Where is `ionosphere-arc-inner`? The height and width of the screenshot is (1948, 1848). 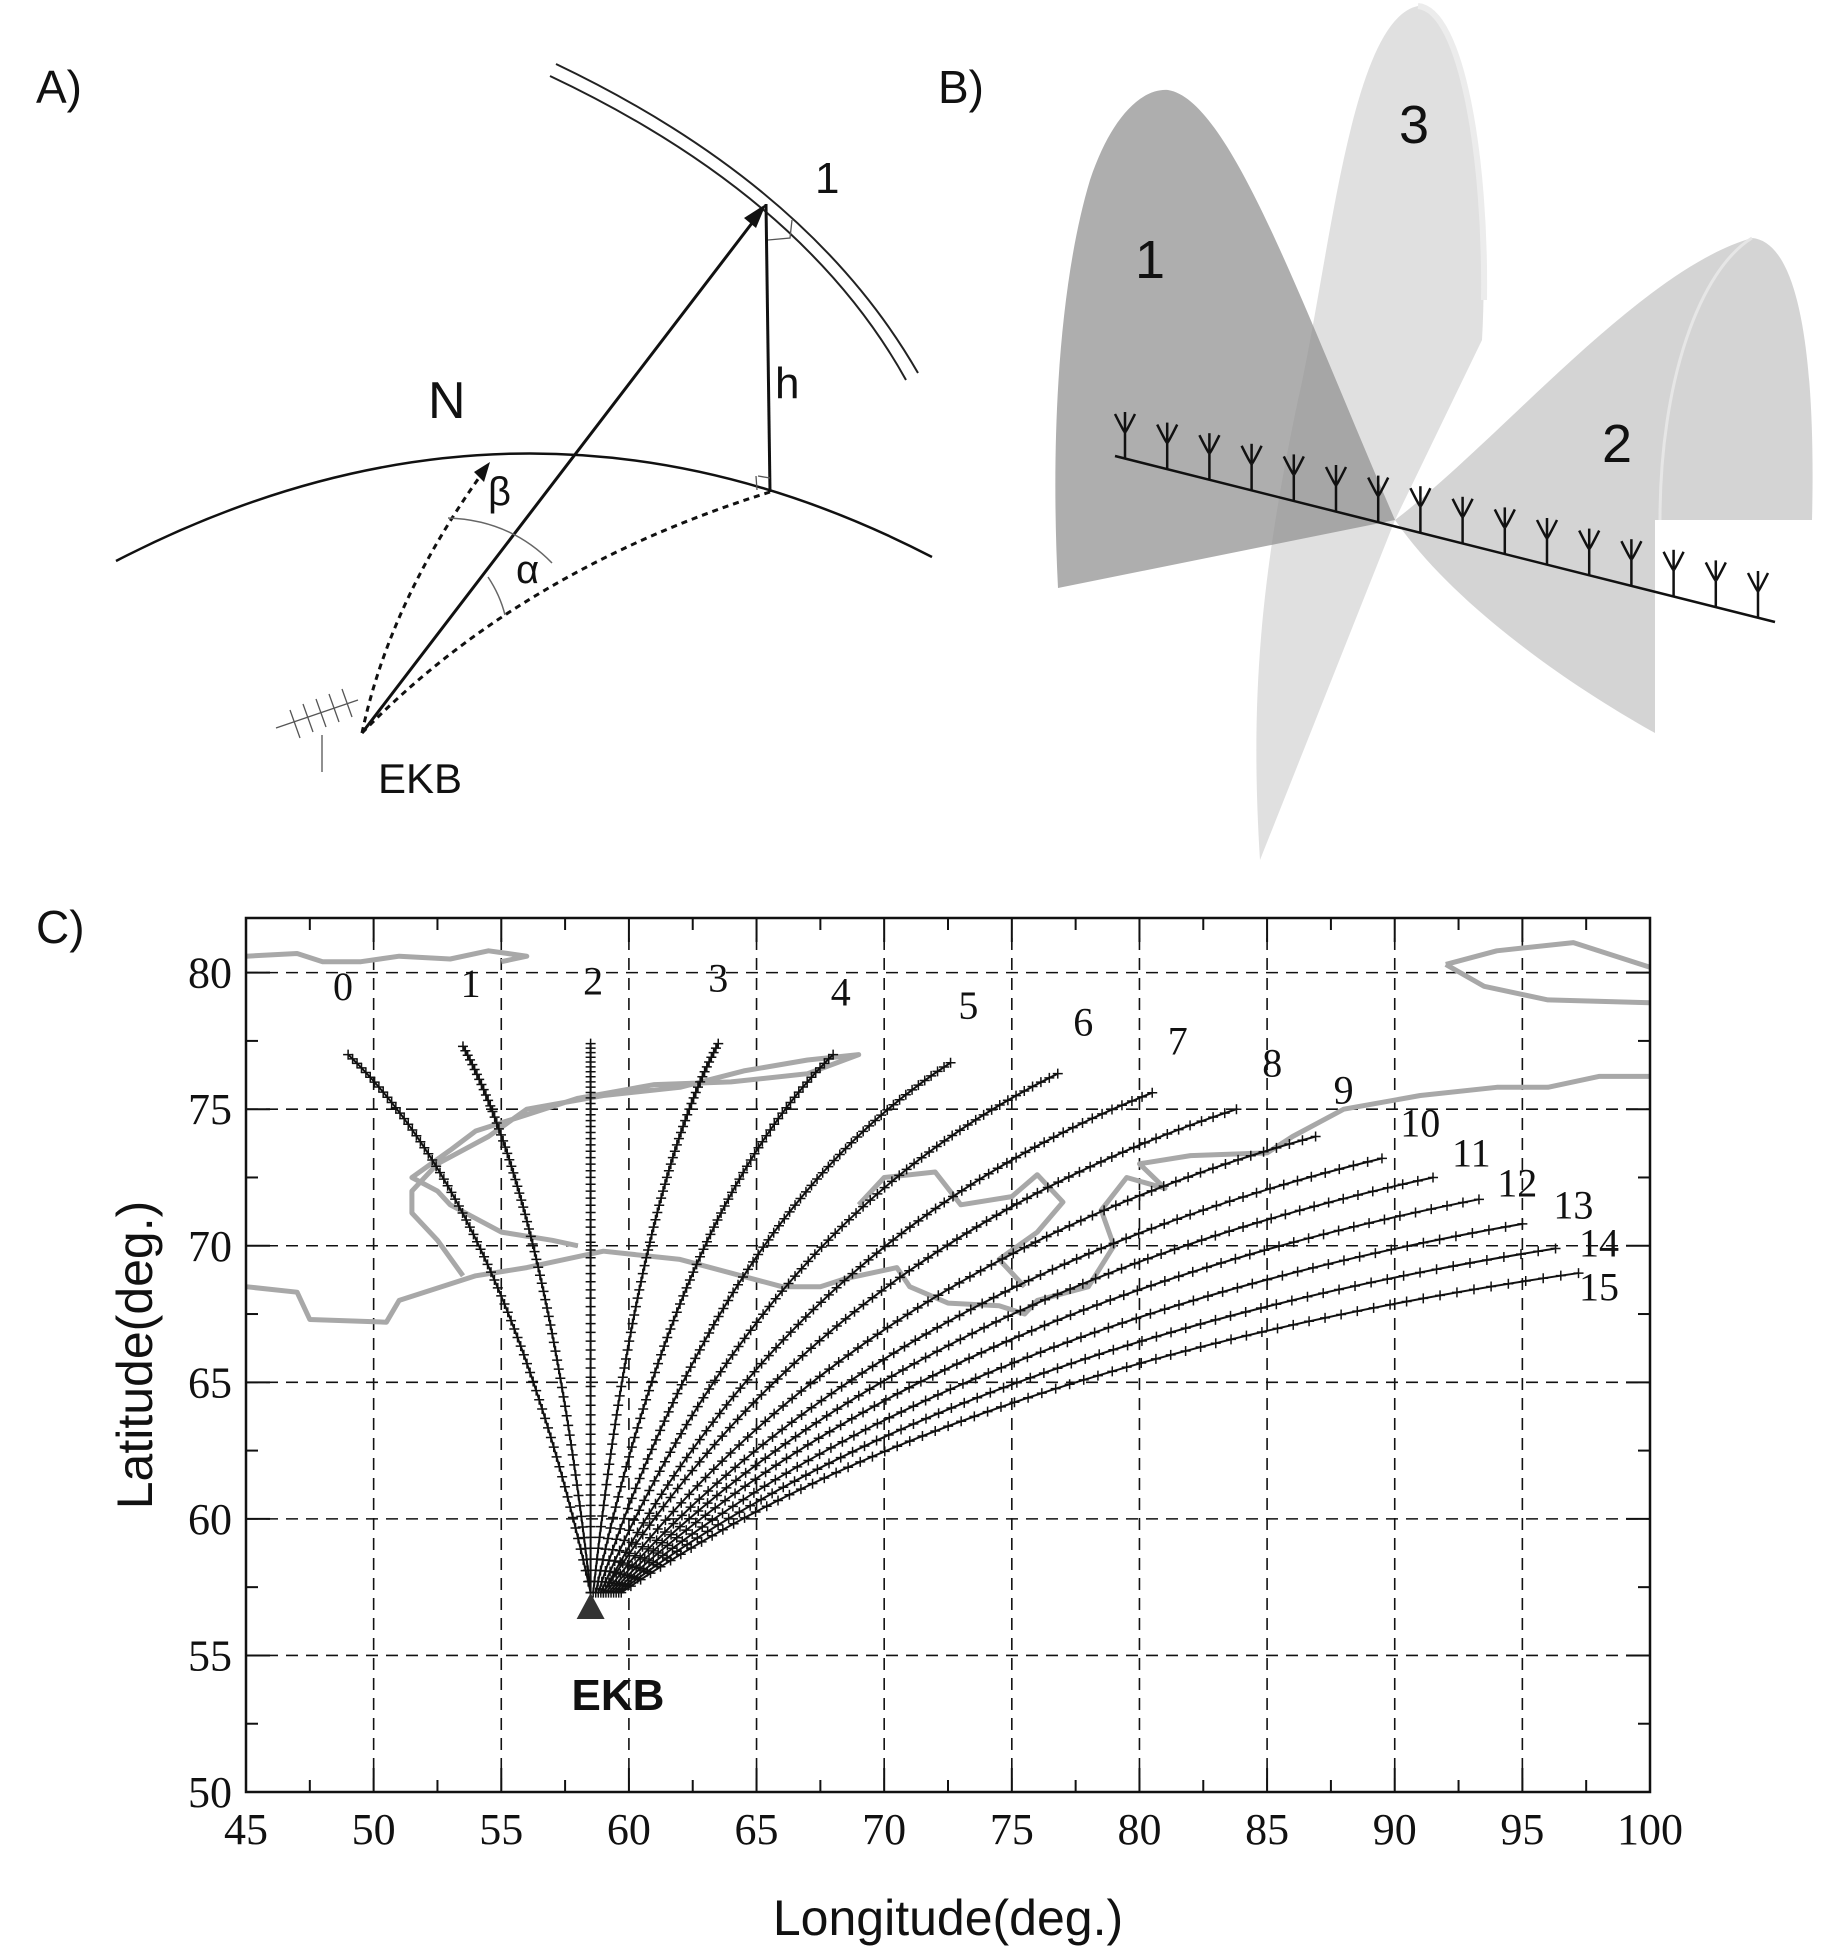 ionosphere-arc-inner is located at coordinates (728, 228).